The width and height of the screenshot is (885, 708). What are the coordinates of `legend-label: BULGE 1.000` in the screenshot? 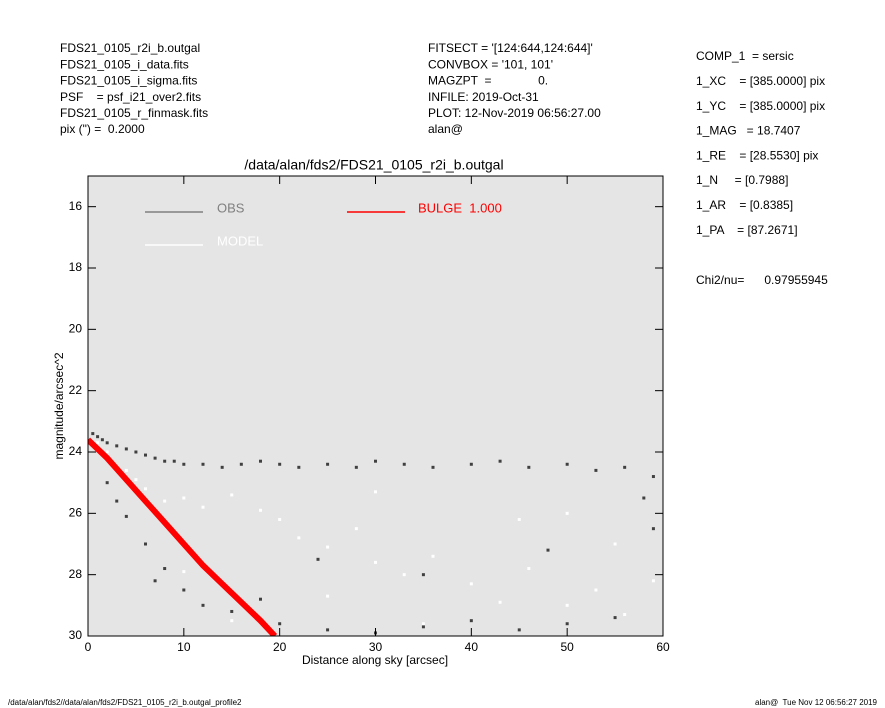 It's located at (460, 207).